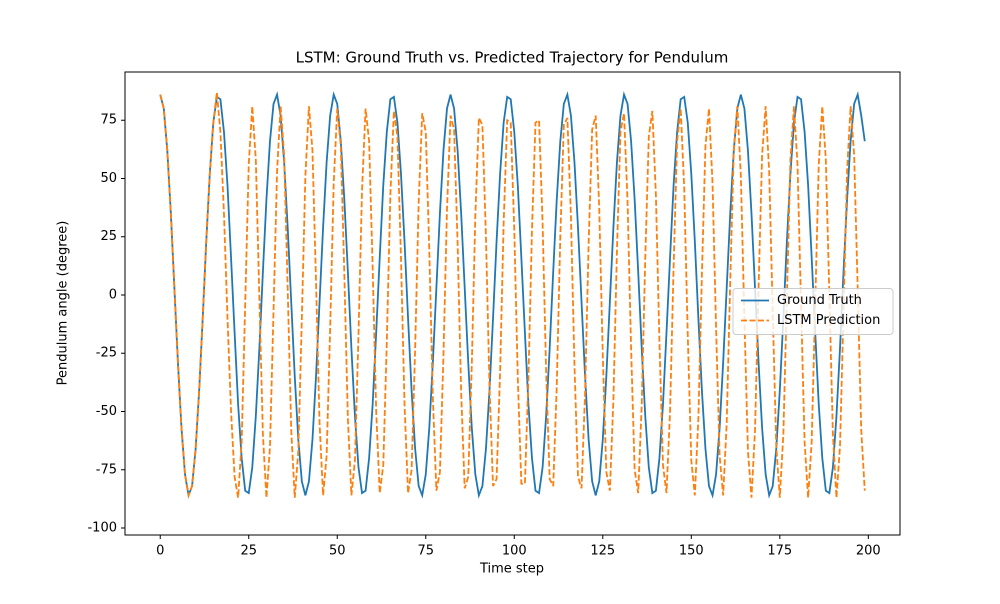  I want to click on x-tick-label: 50, so click(337, 551).